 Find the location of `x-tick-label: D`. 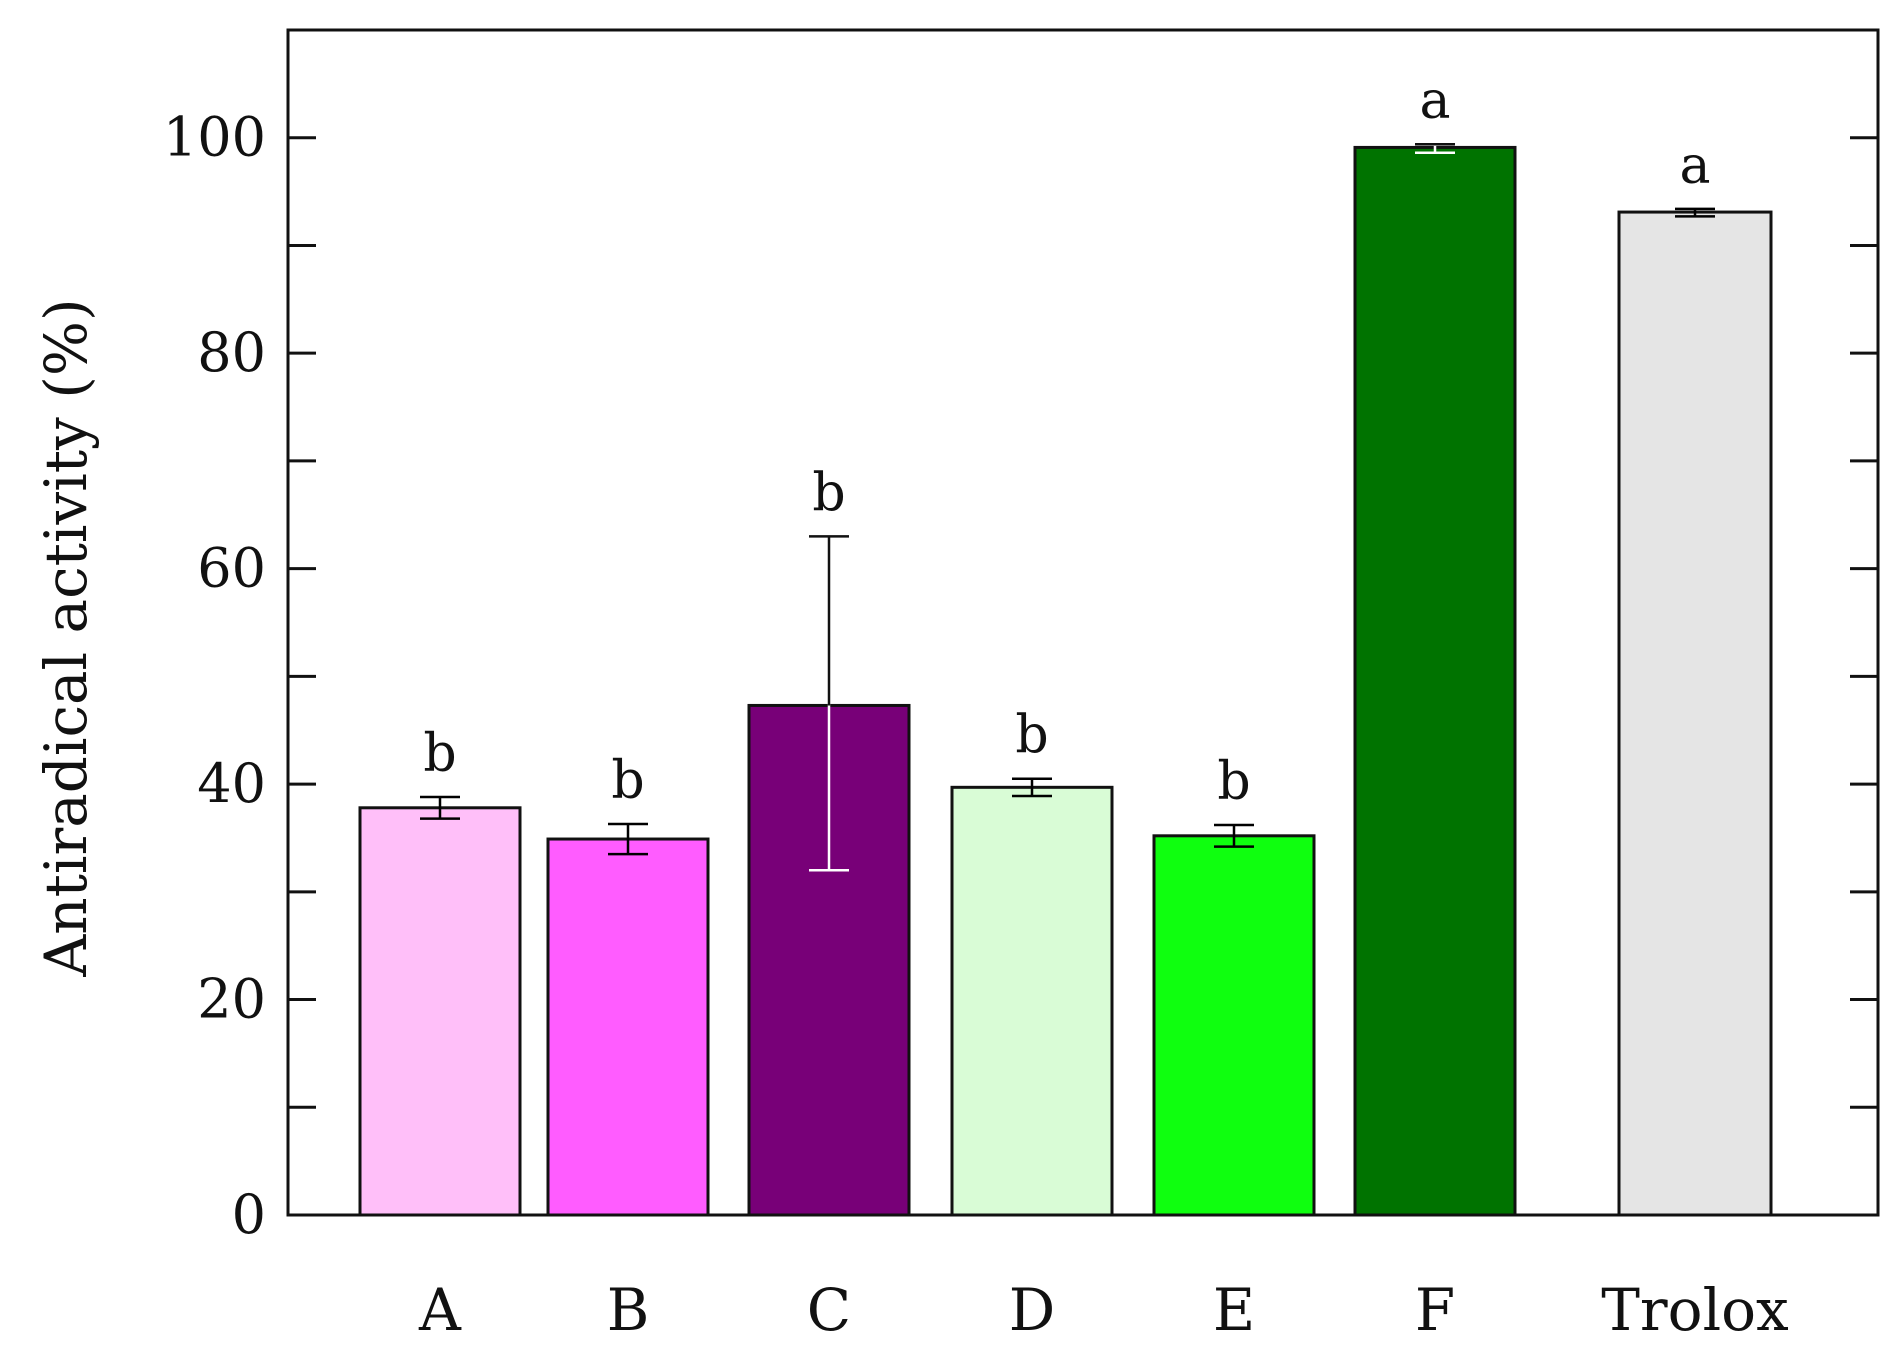

x-tick-label: D is located at coordinates (1032, 1310).